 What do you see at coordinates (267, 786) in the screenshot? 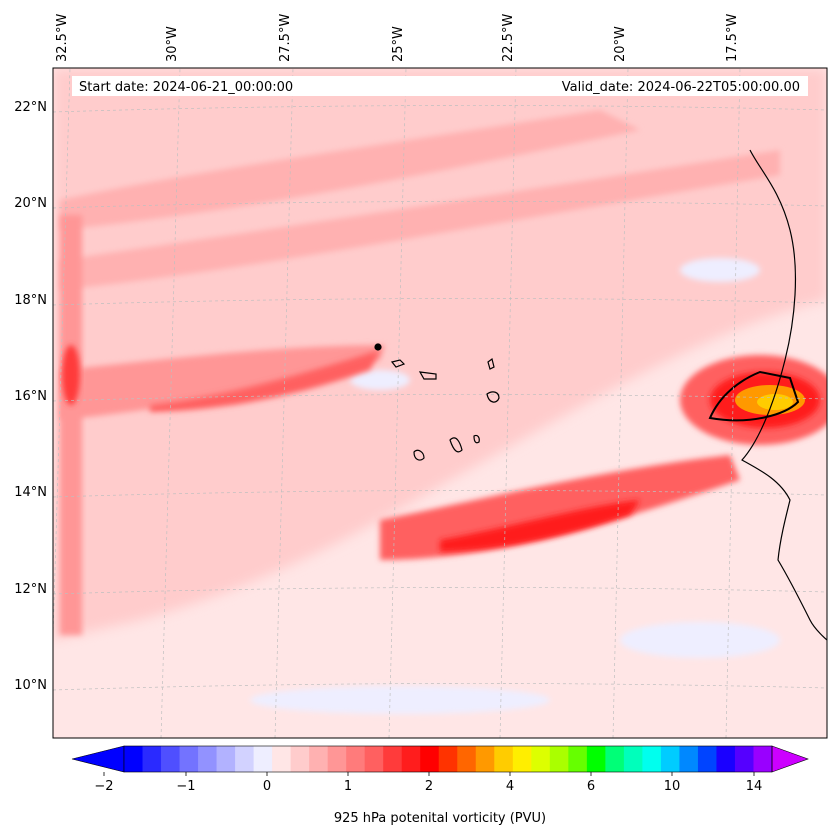
I see `colorbar-tick-label: 0` at bounding box center [267, 786].